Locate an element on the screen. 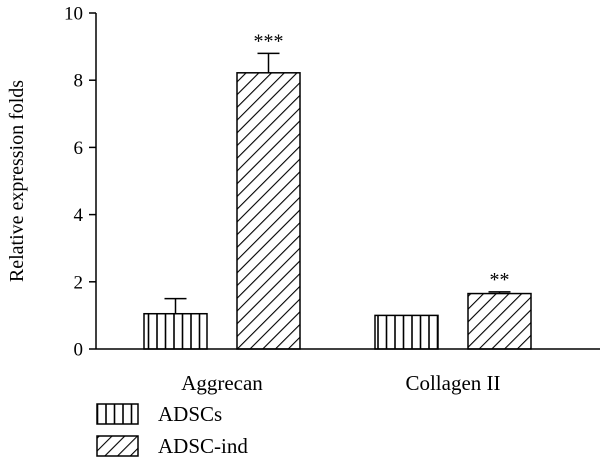 The height and width of the screenshot is (473, 600). bar-adscs-collagen-ii is located at coordinates (406, 332).